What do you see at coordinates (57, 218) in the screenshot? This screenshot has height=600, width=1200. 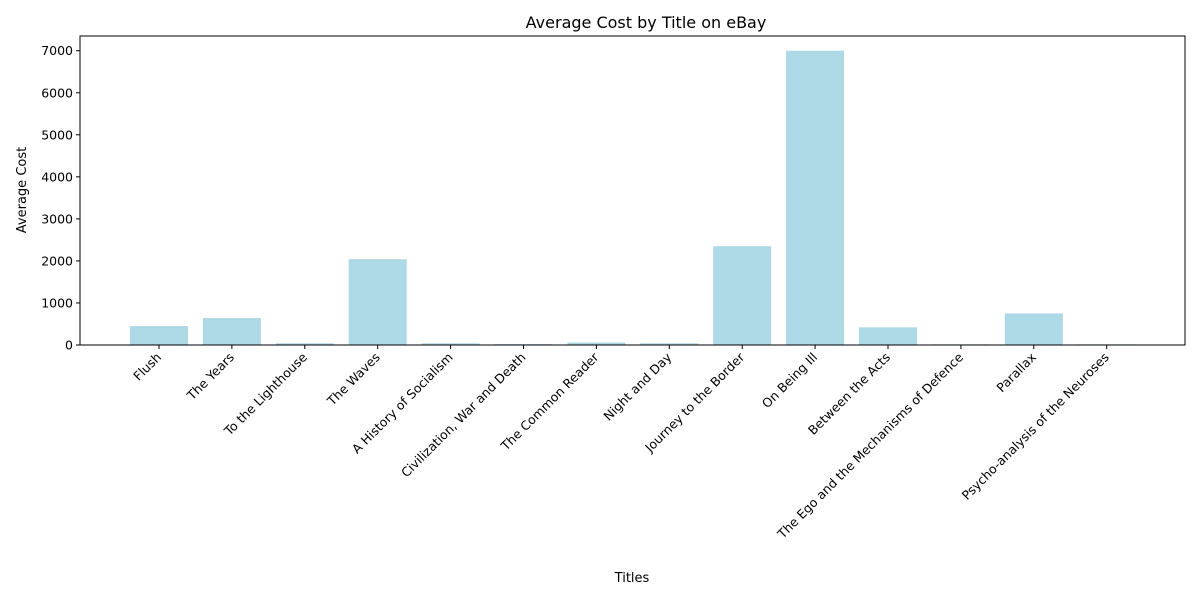 I see `y-tick-label: 3000` at bounding box center [57, 218].